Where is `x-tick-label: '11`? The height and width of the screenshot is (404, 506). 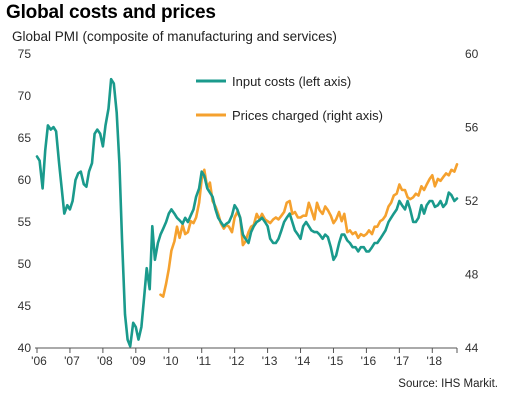 x-tick-label: '11 is located at coordinates (203, 361).